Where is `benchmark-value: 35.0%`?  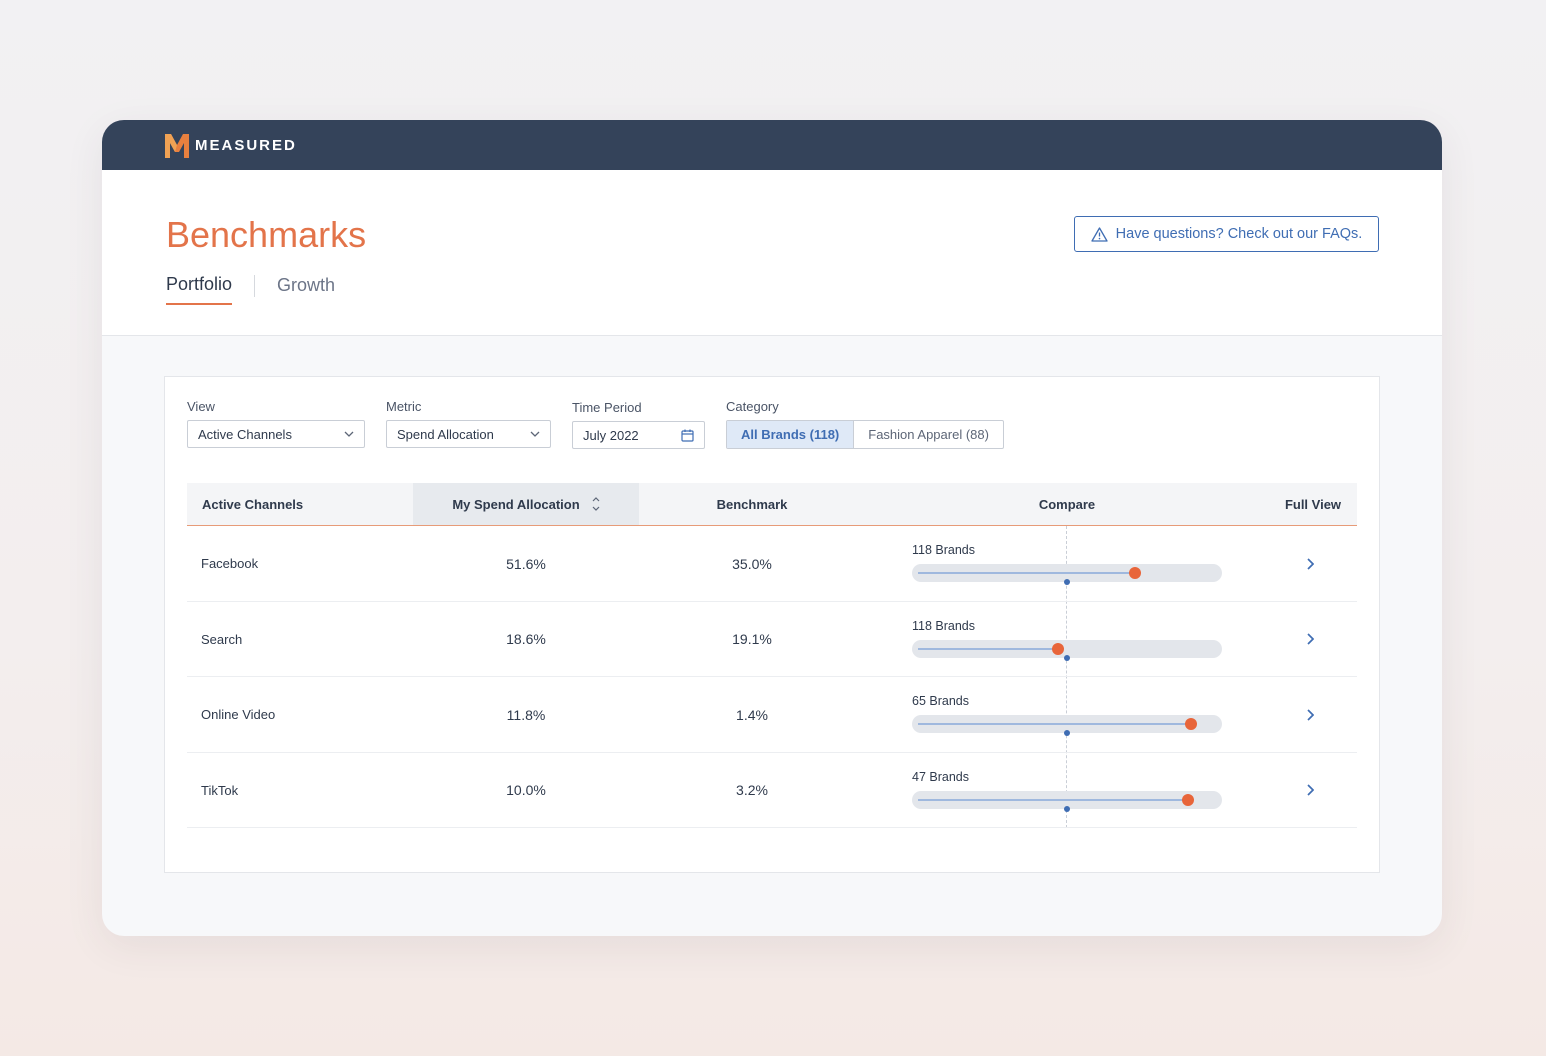 benchmark-value: 35.0% is located at coordinates (752, 563).